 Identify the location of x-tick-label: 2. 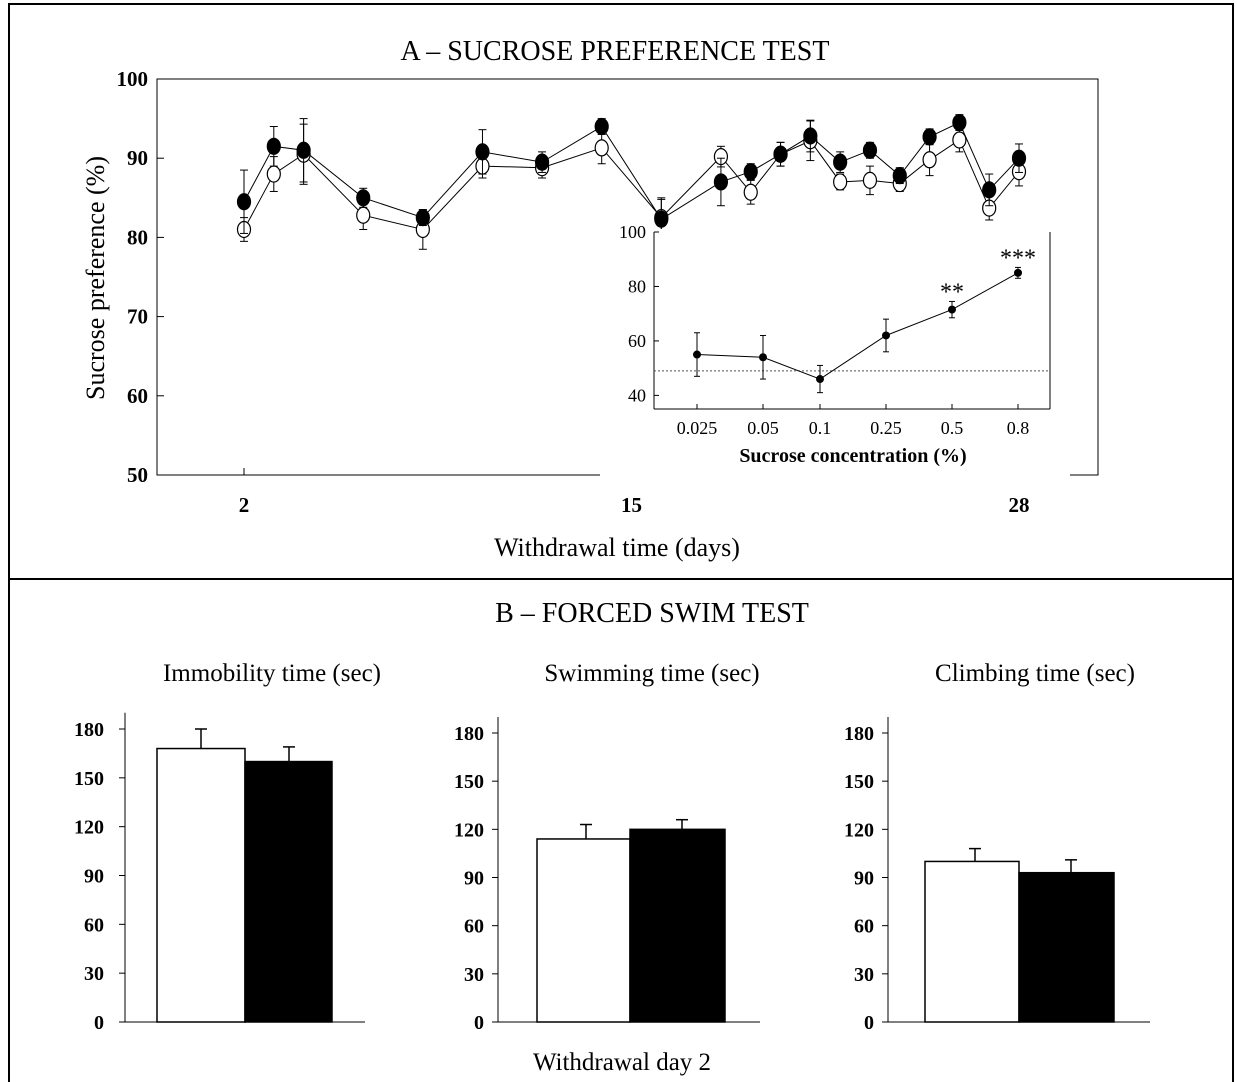
(244, 505).